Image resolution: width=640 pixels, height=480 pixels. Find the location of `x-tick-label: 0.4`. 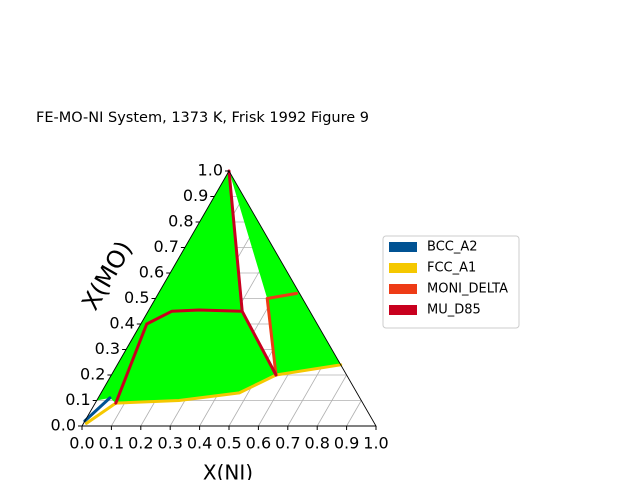

x-tick-label: 0.4 is located at coordinates (199, 443).